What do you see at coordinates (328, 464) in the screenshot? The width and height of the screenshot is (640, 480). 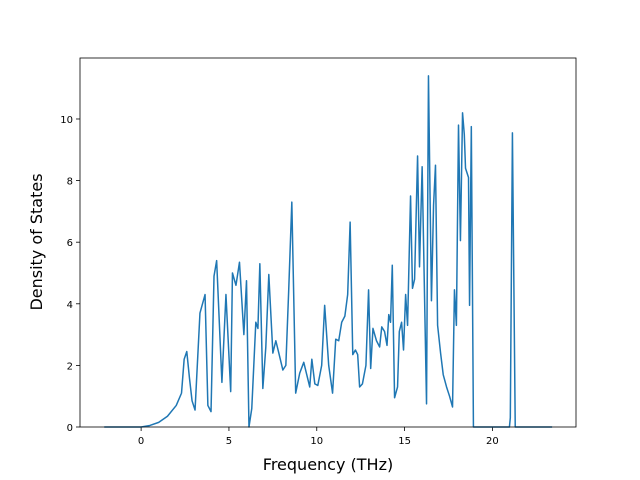 I see `x-axis-label: Frequency (THz)` at bounding box center [328, 464].